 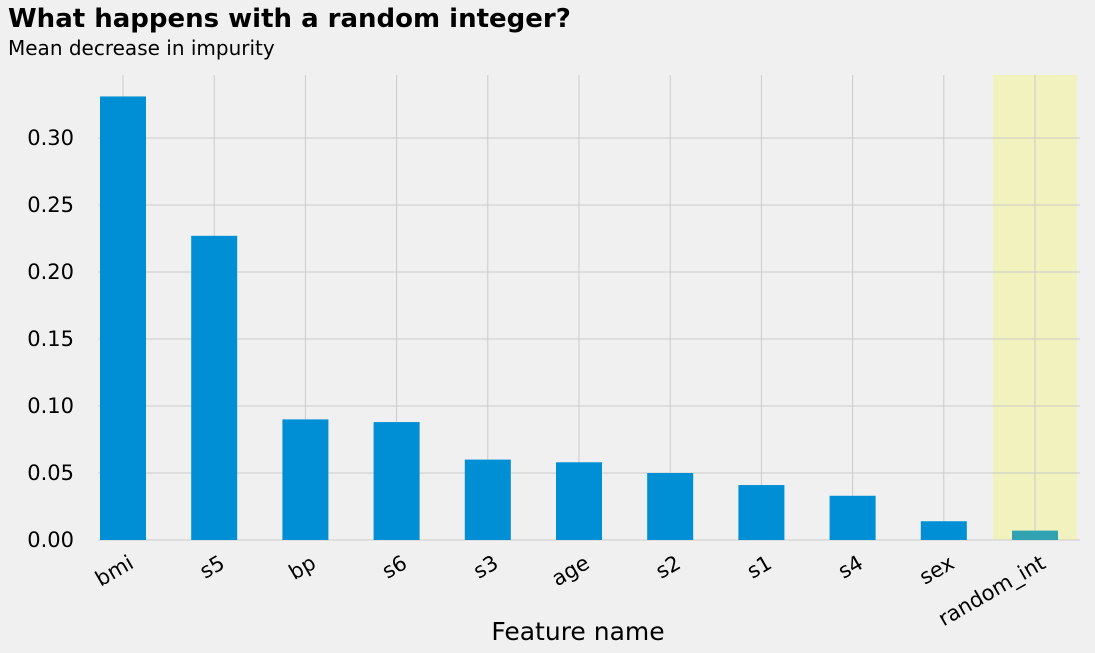 I want to click on bar-sex, so click(x=943, y=530).